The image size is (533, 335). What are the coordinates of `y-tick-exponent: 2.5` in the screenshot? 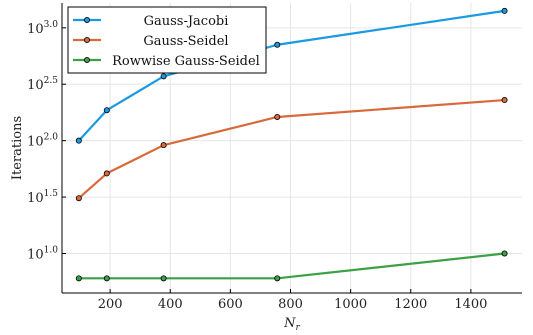 It's located at (51, 81).